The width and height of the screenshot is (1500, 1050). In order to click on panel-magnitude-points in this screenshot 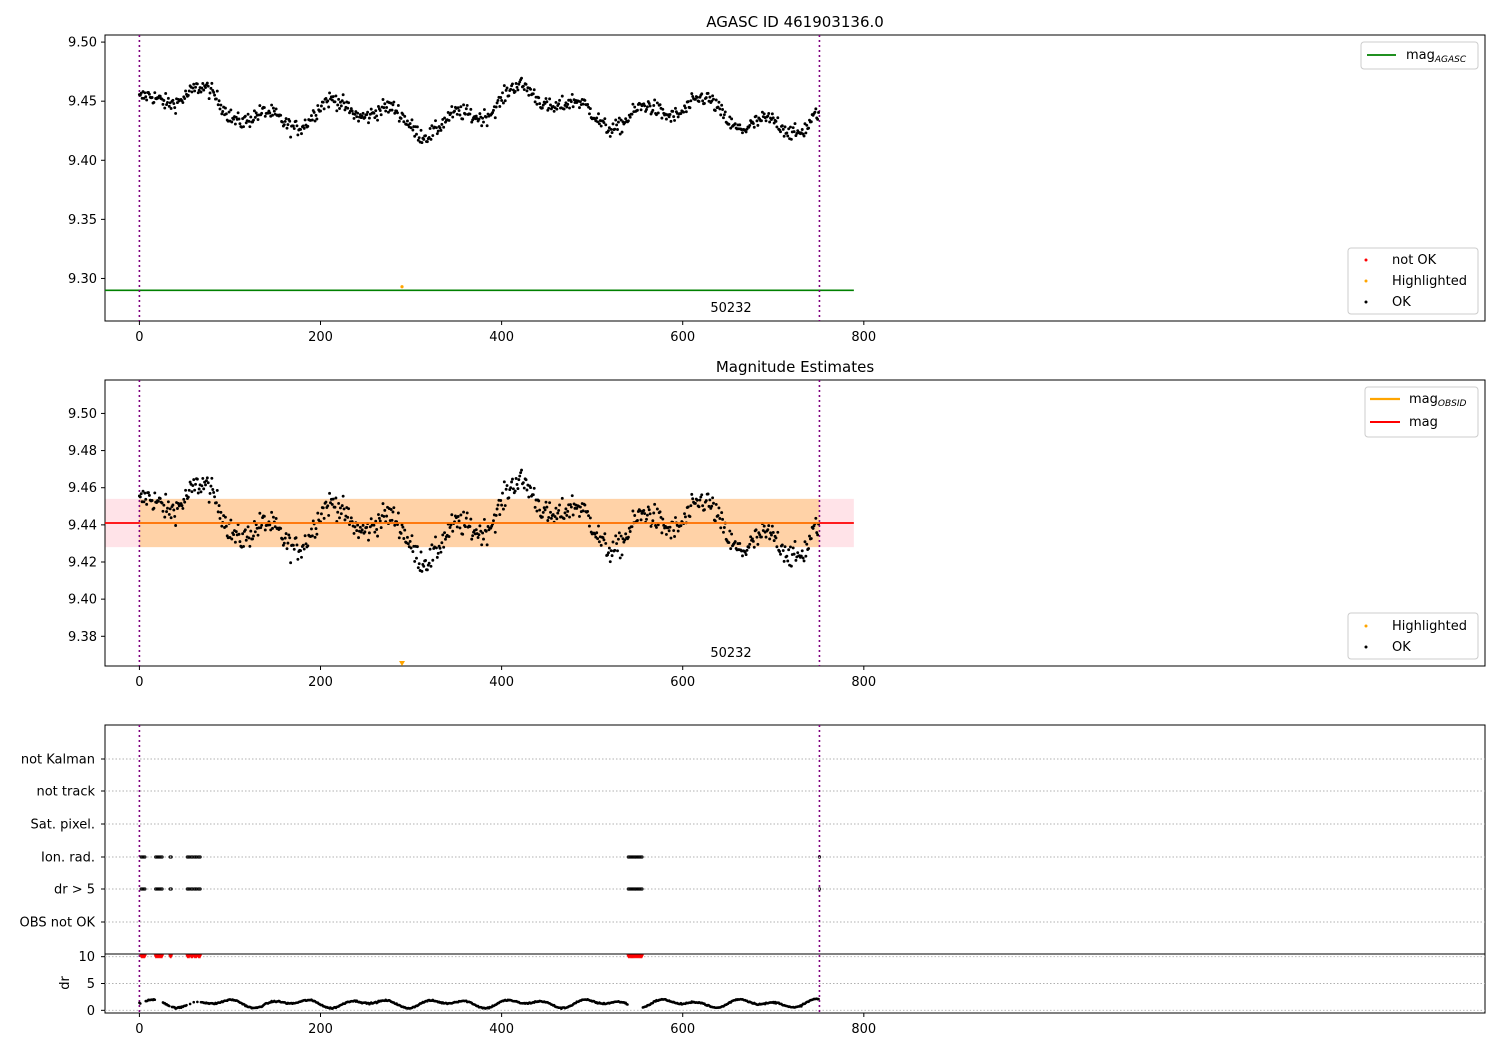, I will do `click(478, 520)`.